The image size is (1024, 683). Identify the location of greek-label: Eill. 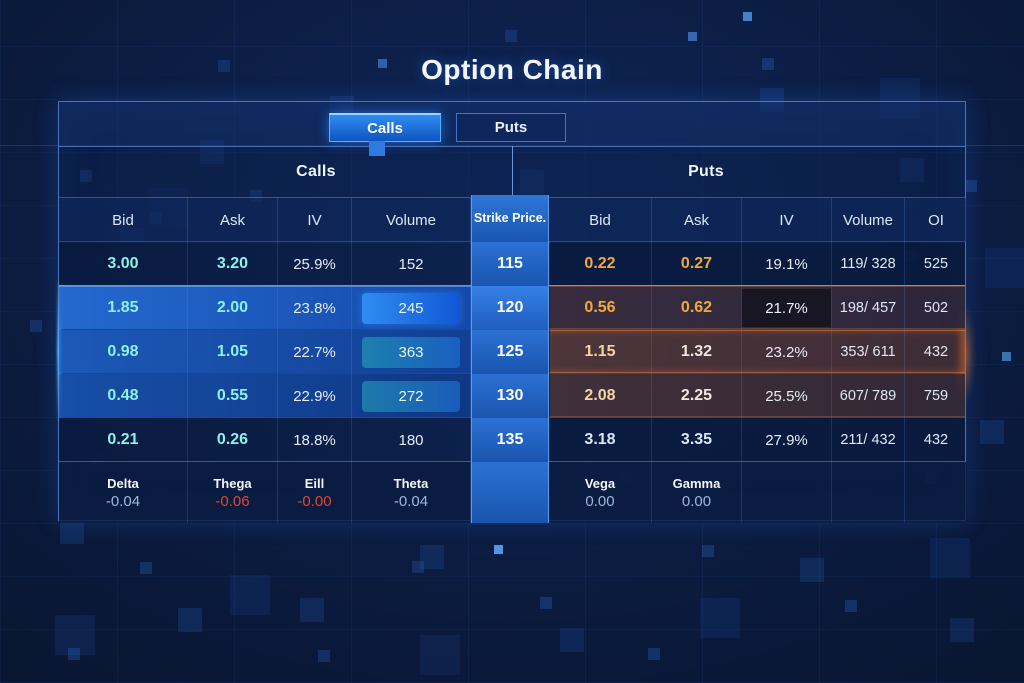
(314, 483).